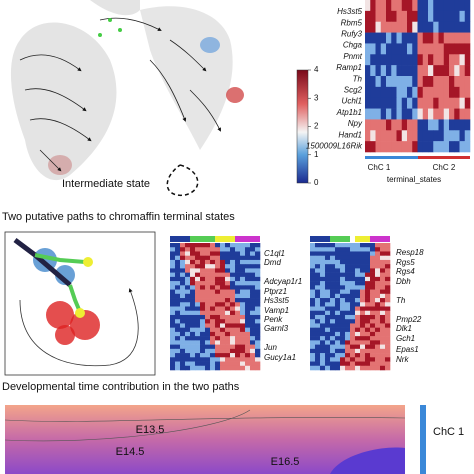  I want to click on legend-bar, so click(423, 439).